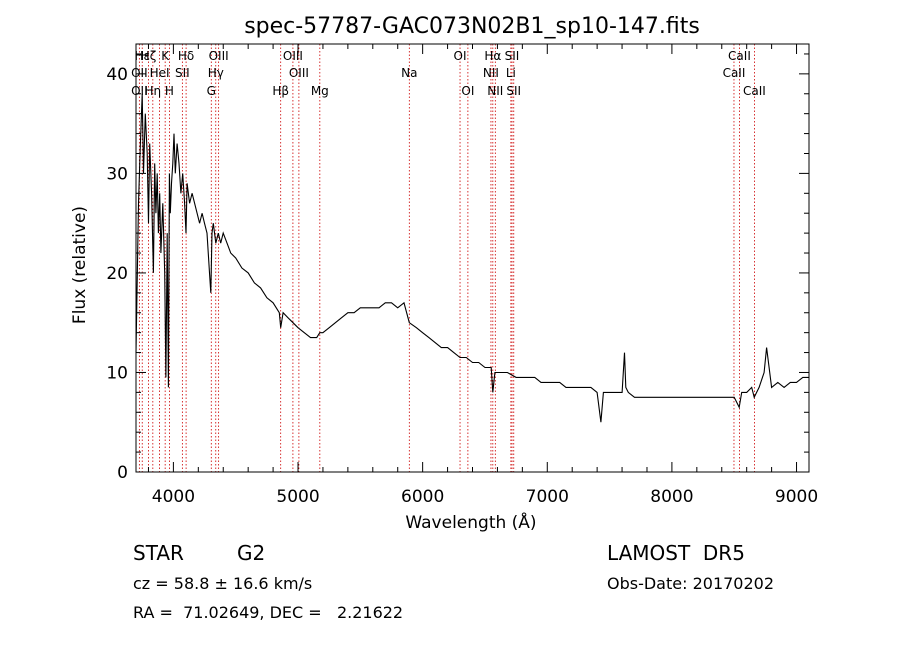  I want to click on spectral-line-label: Hγ, so click(216, 73).